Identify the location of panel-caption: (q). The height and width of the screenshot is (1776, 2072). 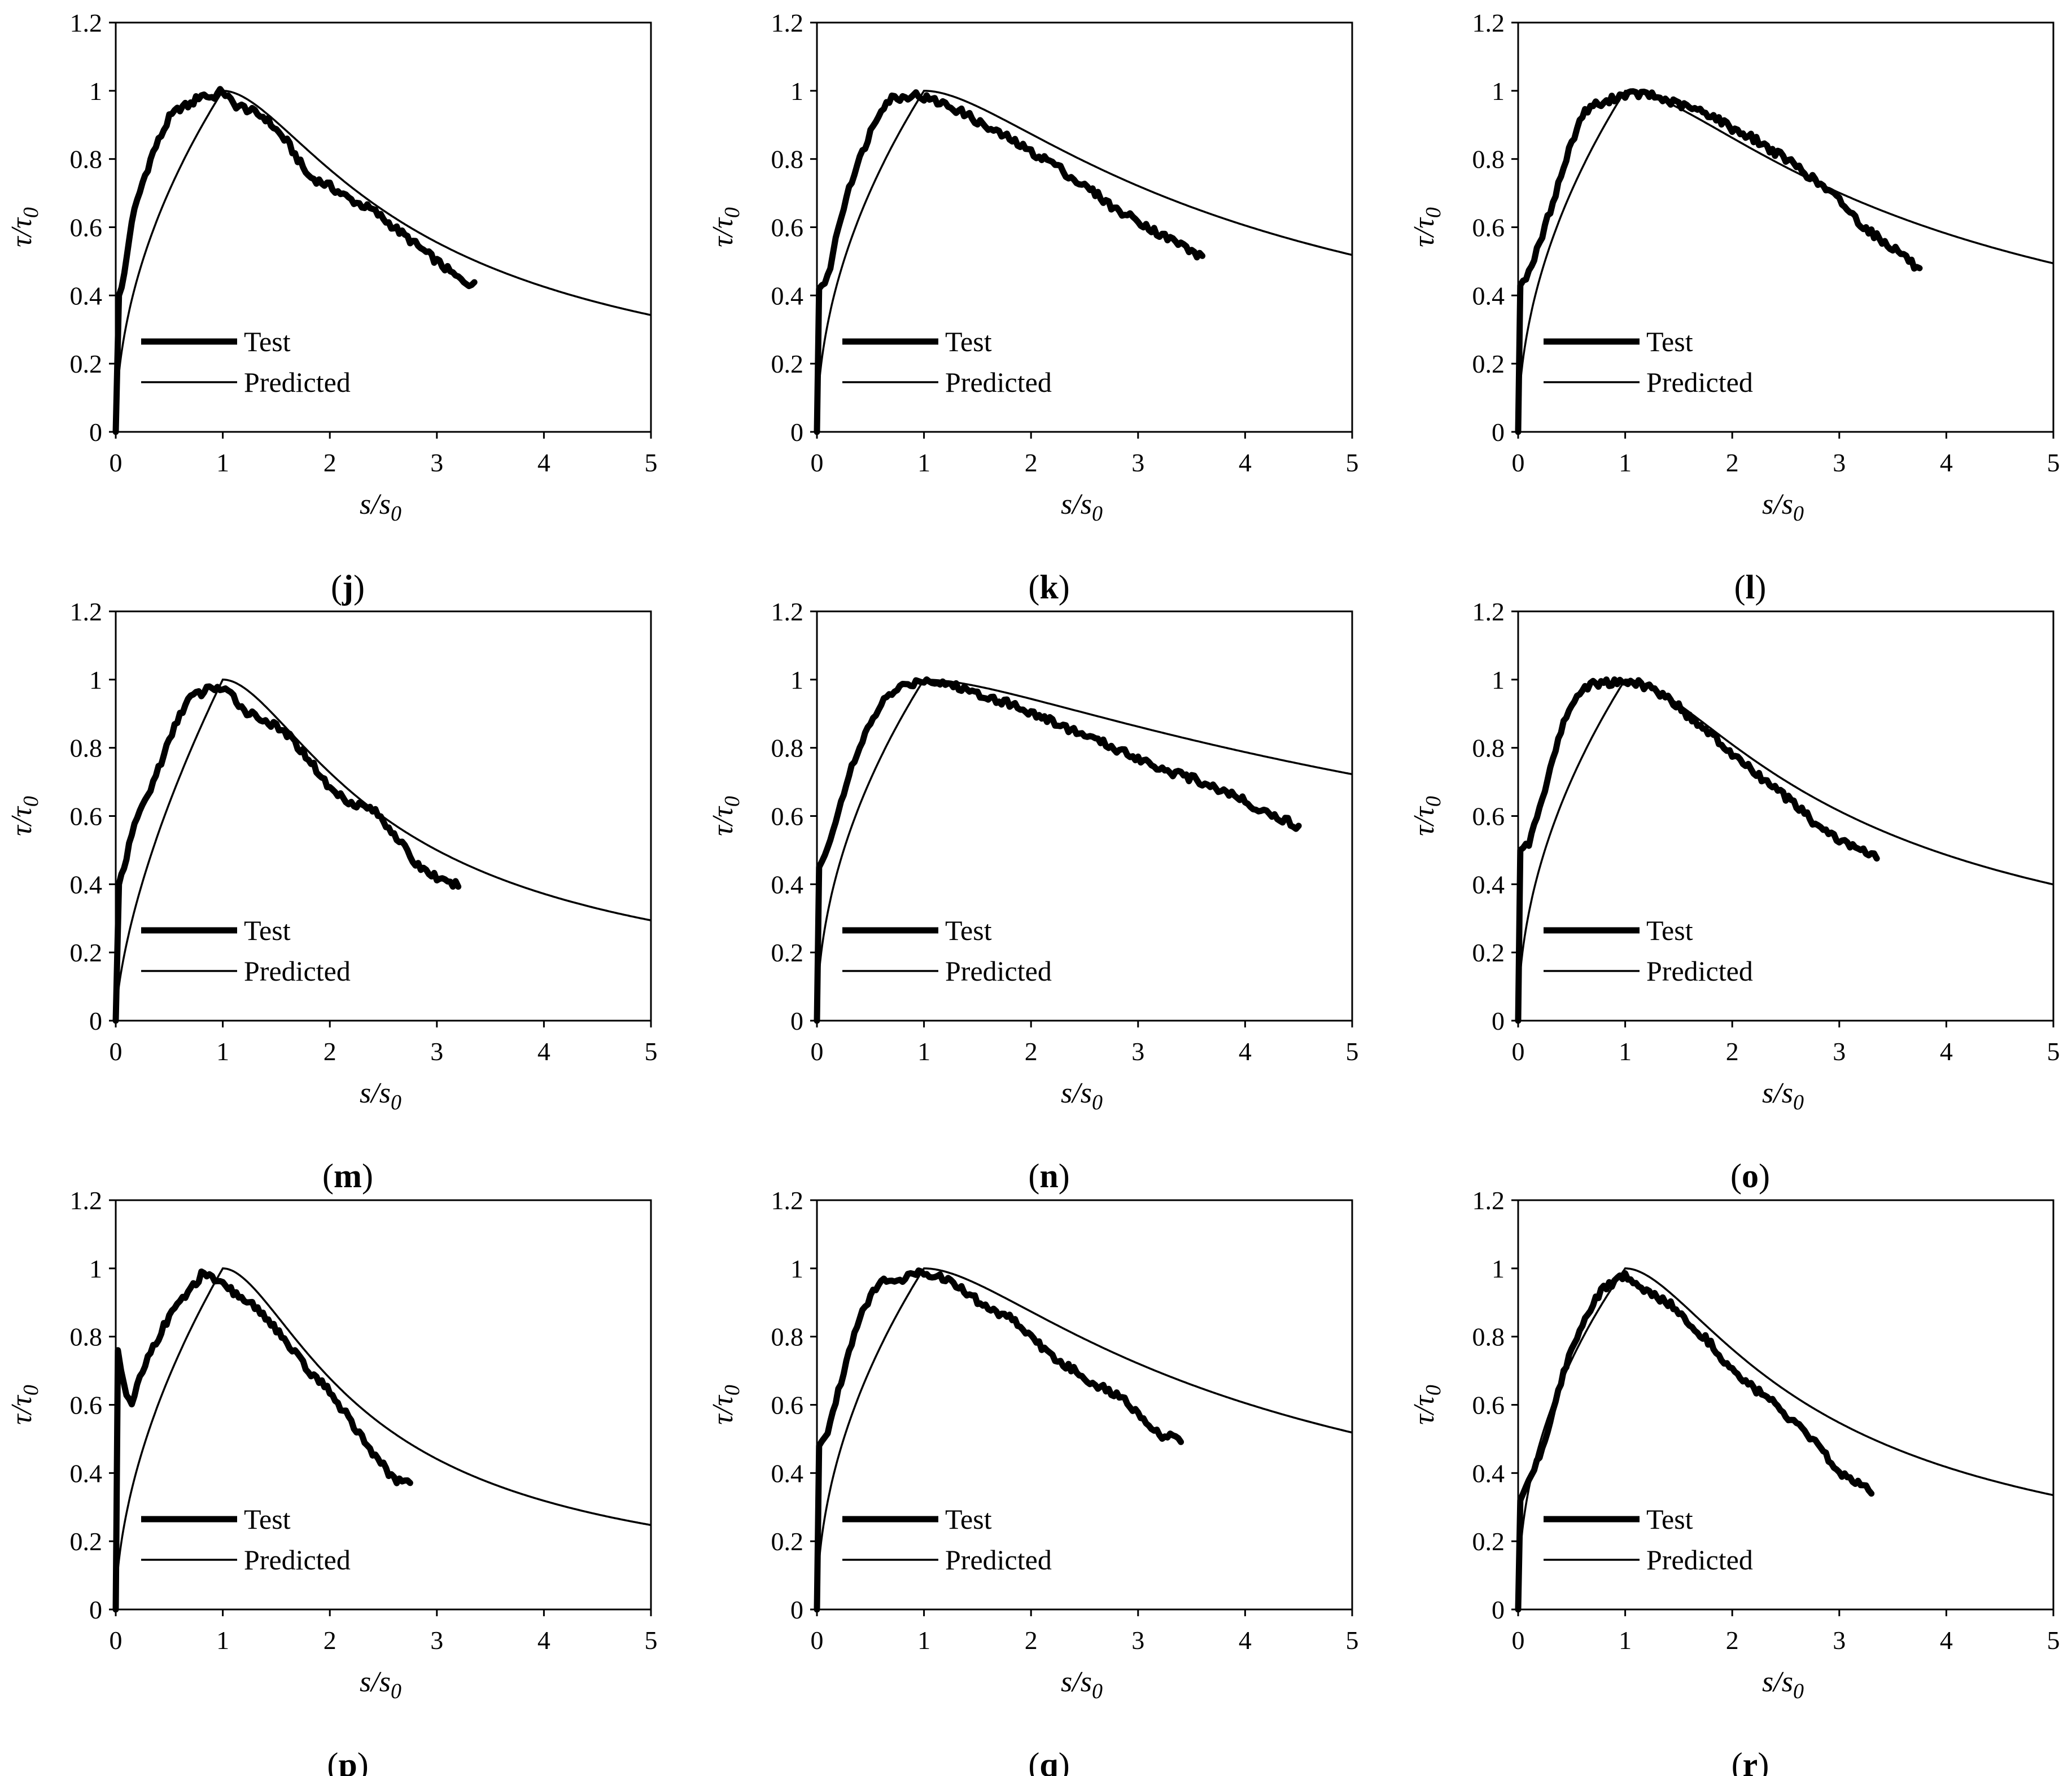
(1048, 1761).